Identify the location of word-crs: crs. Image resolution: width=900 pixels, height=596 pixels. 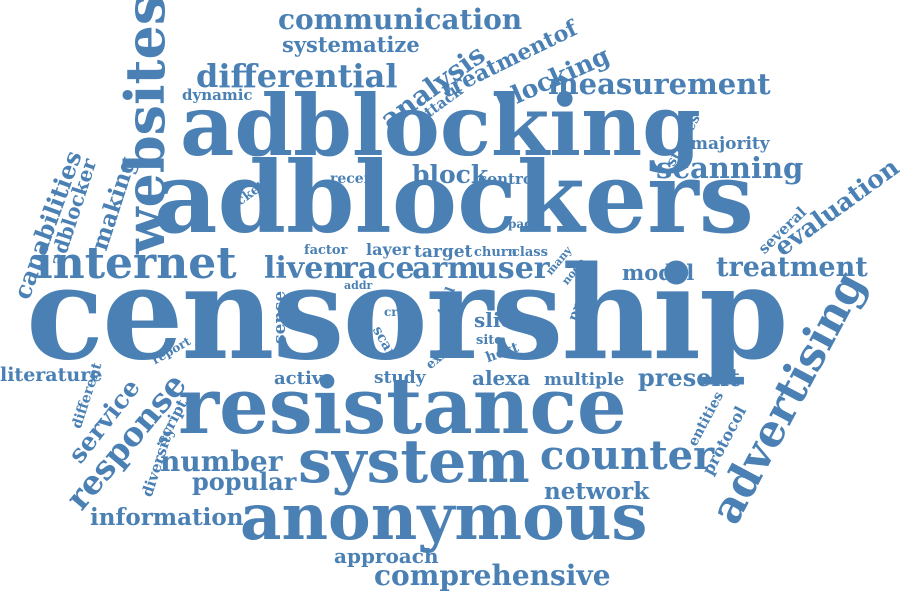
(394, 312).